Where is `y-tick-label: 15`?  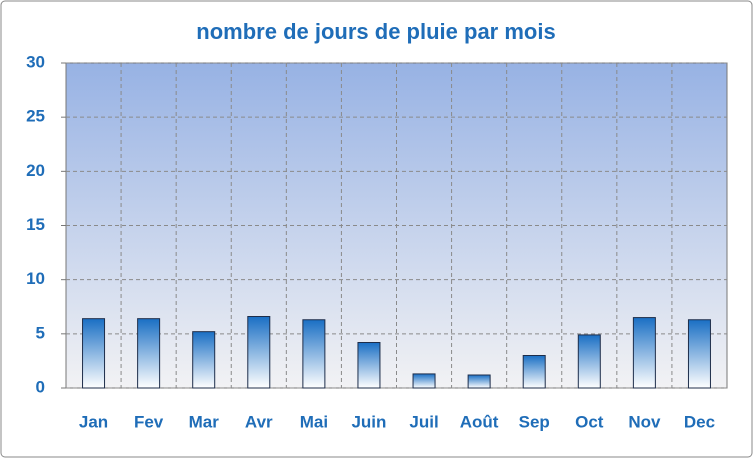
y-tick-label: 15 is located at coordinates (35, 224).